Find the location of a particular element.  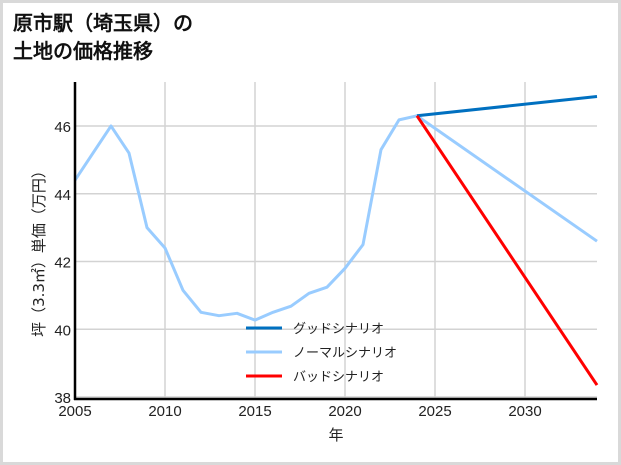

y-tick-label: 42 is located at coordinates (62, 263).